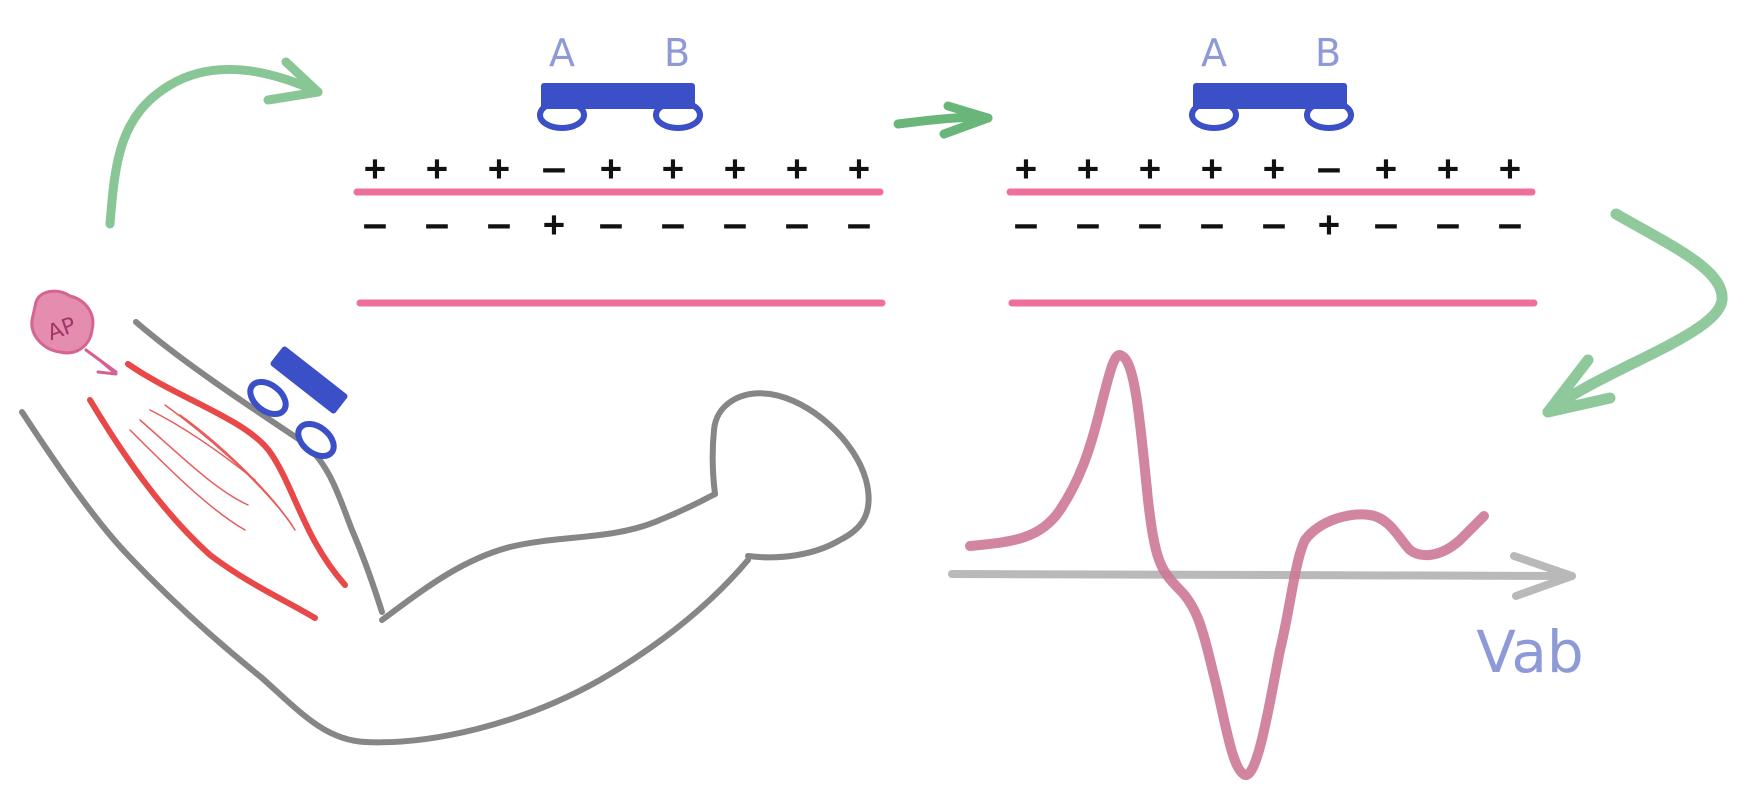 The width and height of the screenshot is (1756, 802). I want to click on muscle-outline, so click(217, 491).